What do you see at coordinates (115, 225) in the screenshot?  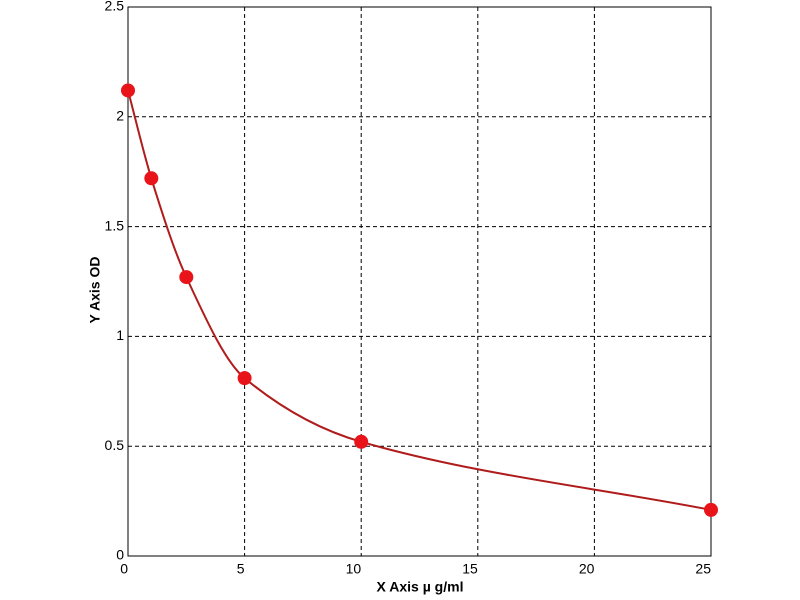 I see `y-tick-label: 1.5` at bounding box center [115, 225].